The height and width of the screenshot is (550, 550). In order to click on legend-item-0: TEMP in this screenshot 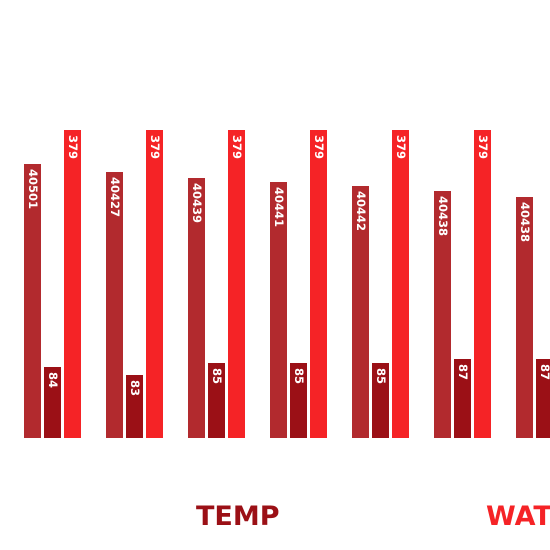, I will do `click(238, 516)`.